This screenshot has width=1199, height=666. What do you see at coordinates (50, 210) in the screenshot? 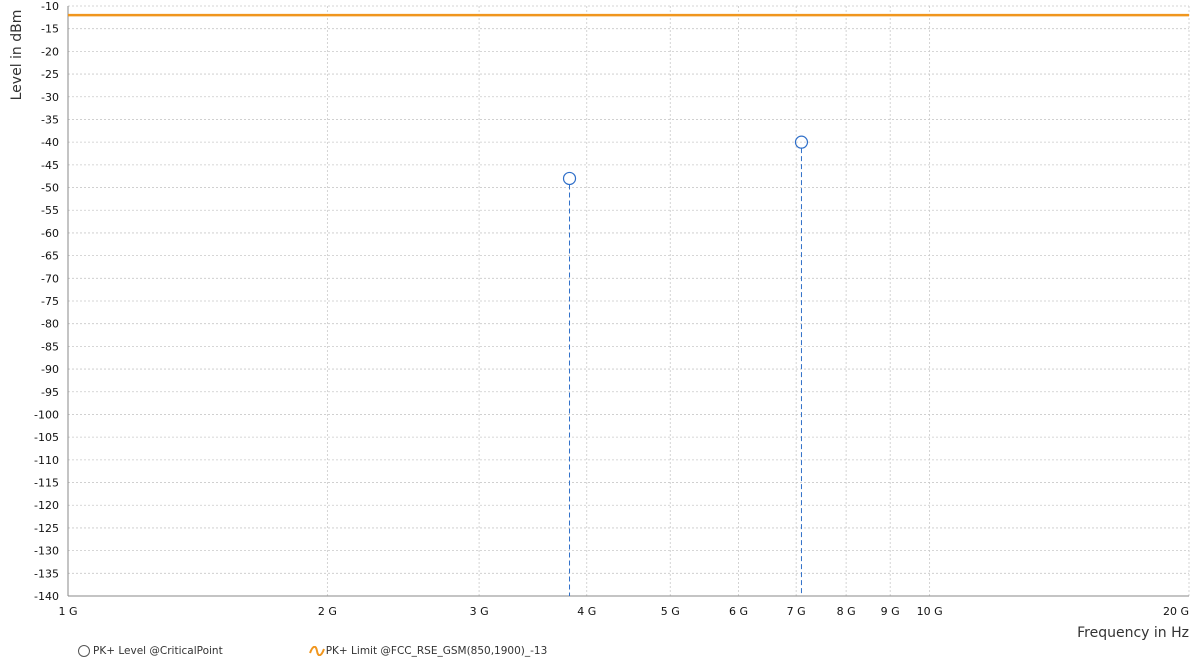
I see `y-tick-label: -55` at bounding box center [50, 210].